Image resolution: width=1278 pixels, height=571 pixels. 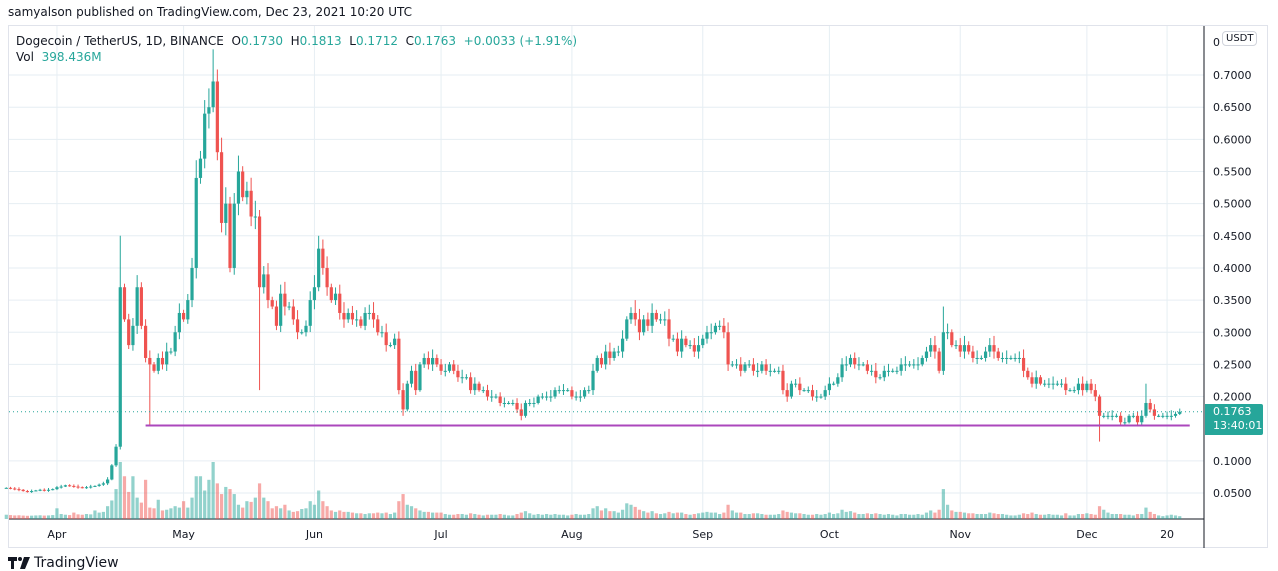 I want to click on close-label: C, so click(x=409, y=41).